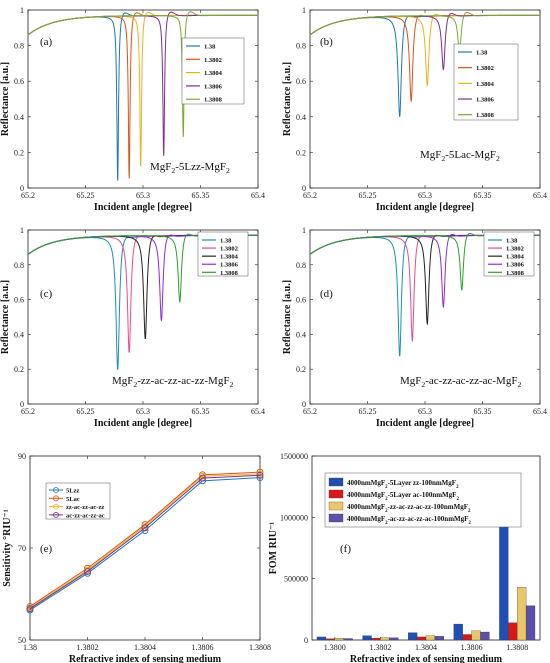 This screenshot has height=663, width=550. I want to click on panel-label: (b), so click(326, 42).